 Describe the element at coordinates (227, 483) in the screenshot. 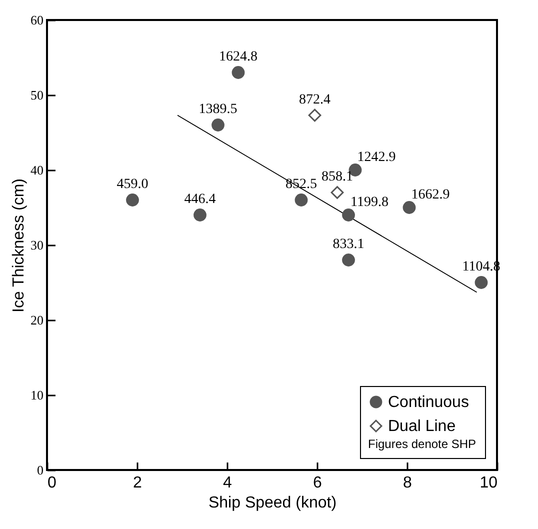

I see `x-tick-label: 4` at that location.